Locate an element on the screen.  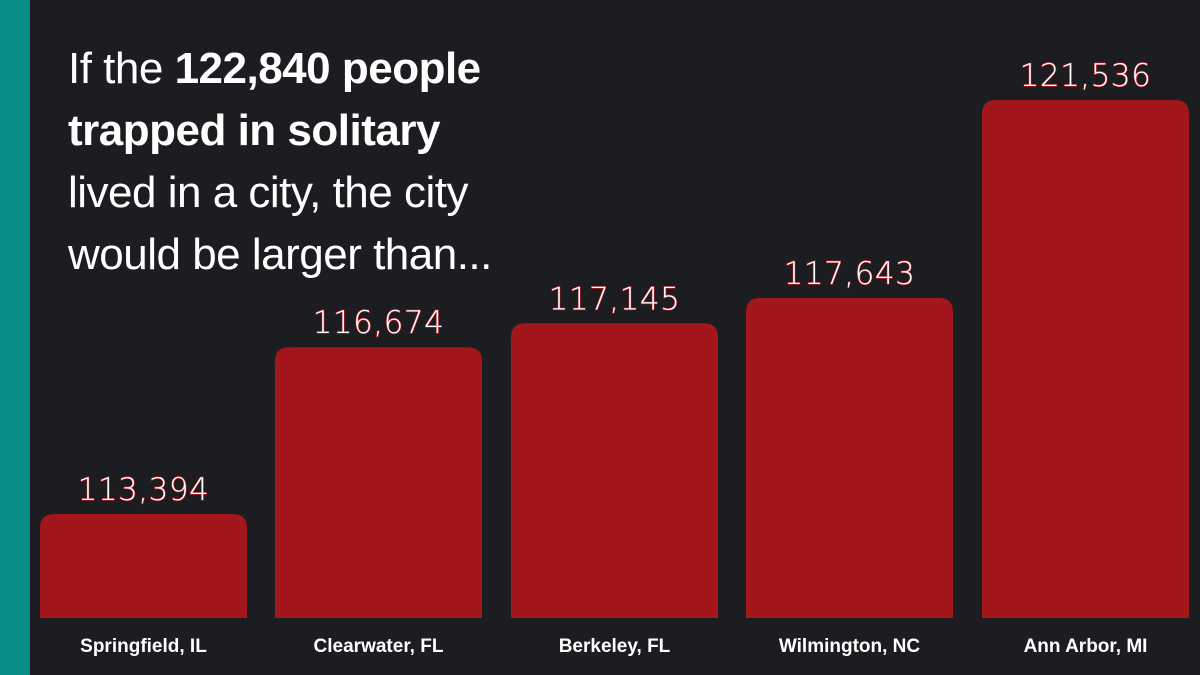
category-label-2: Berkeley, FL is located at coordinates (615, 646).